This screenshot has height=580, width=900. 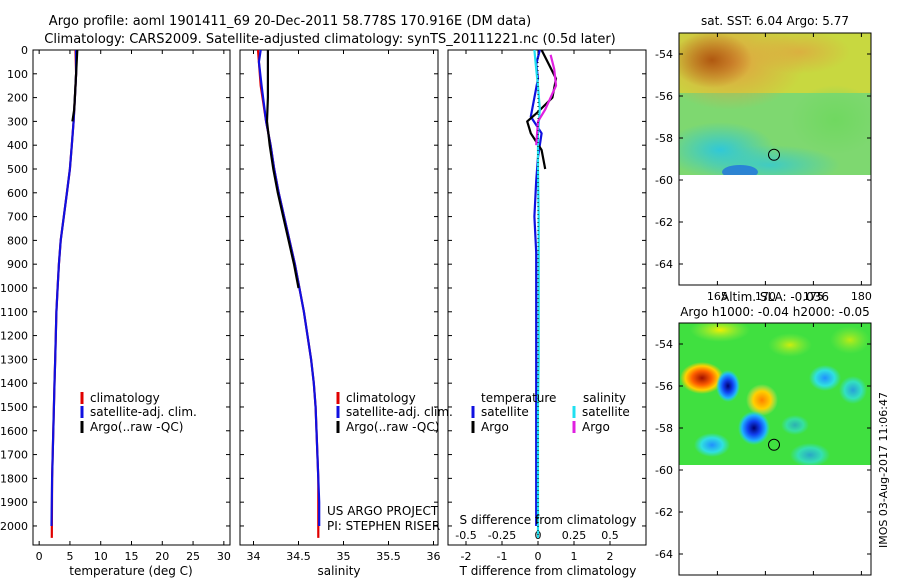 I want to click on x-tick-label: 20, so click(x=162, y=556).